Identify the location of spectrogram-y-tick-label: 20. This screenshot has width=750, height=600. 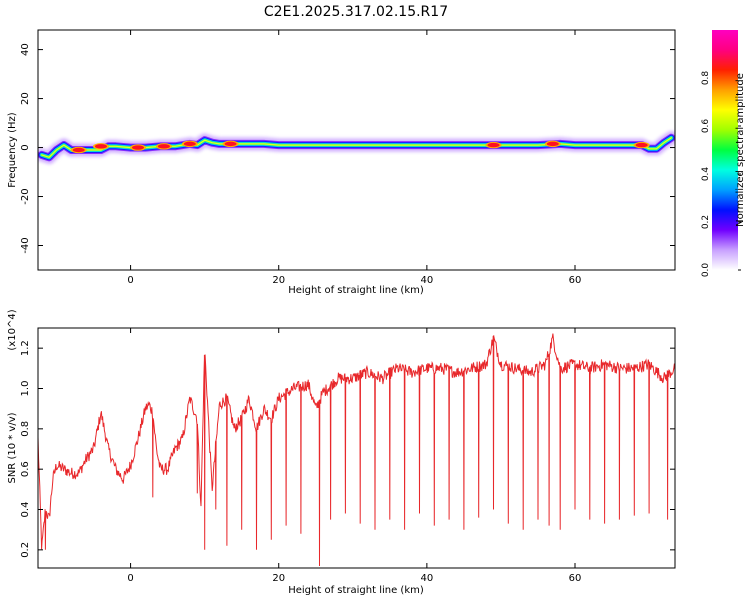
(25, 98).